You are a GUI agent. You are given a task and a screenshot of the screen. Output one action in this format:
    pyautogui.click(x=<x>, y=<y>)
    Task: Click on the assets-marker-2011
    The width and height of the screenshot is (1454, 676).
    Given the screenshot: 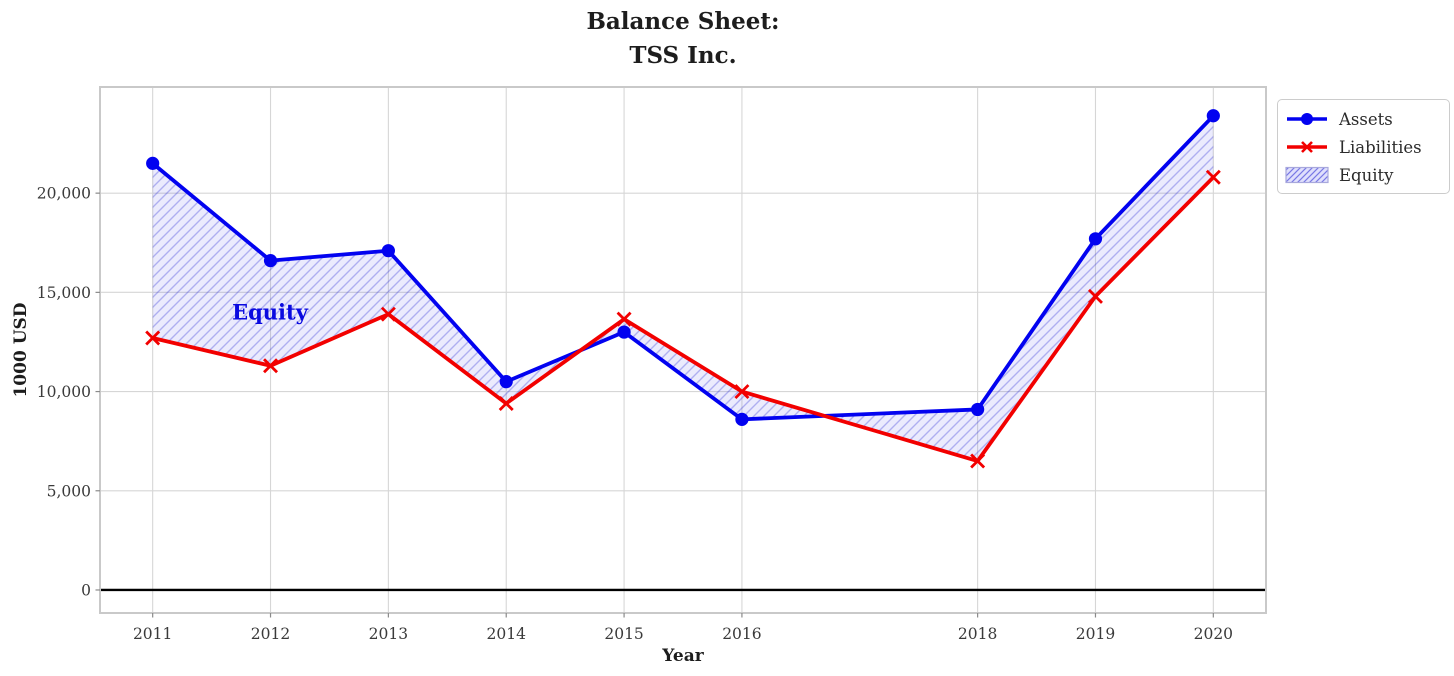 What is the action you would take?
    pyautogui.click(x=153, y=163)
    